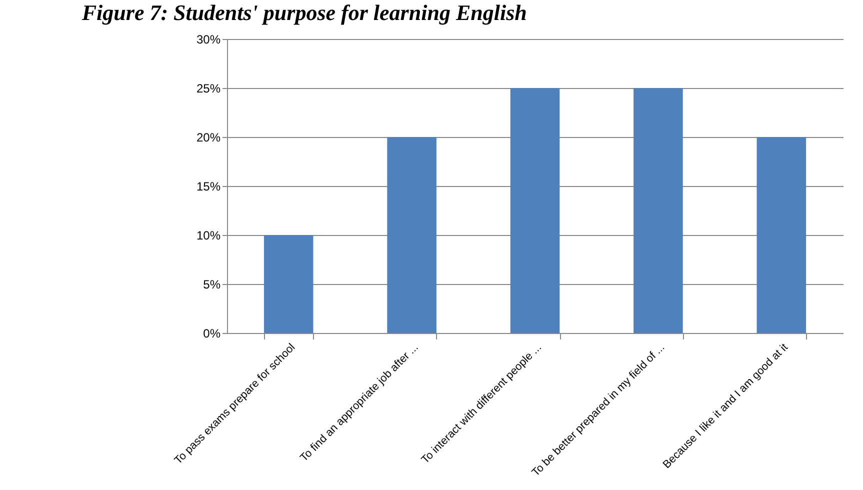  I want to click on y-tick-label: 20%, so click(208, 137).